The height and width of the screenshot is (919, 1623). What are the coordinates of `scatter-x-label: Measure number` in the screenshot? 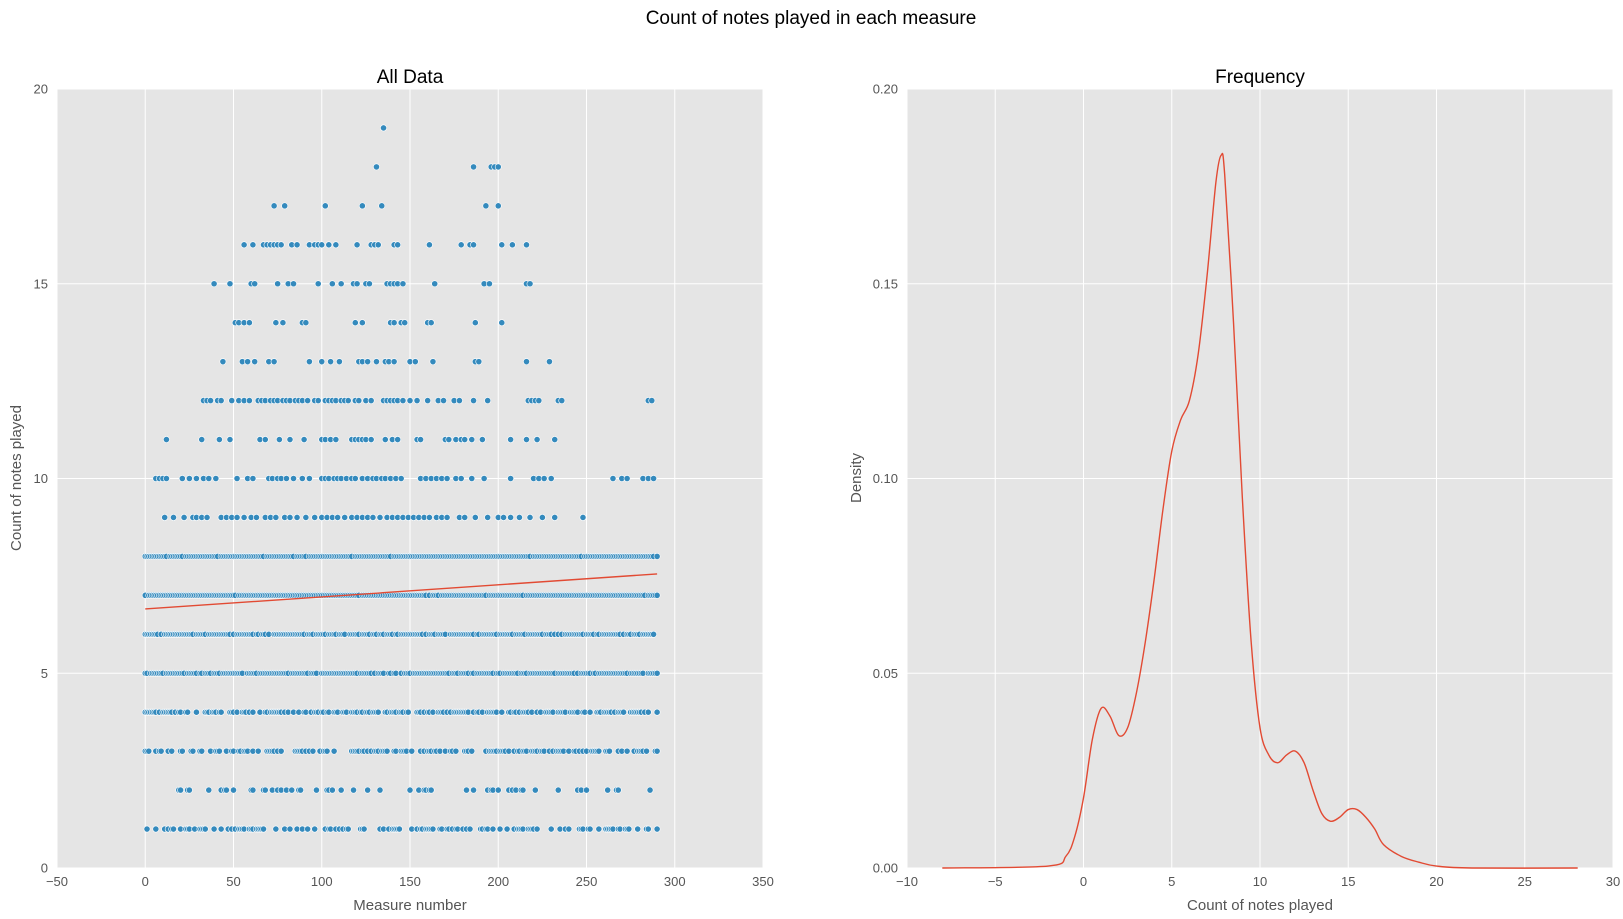 It's located at (409, 905).